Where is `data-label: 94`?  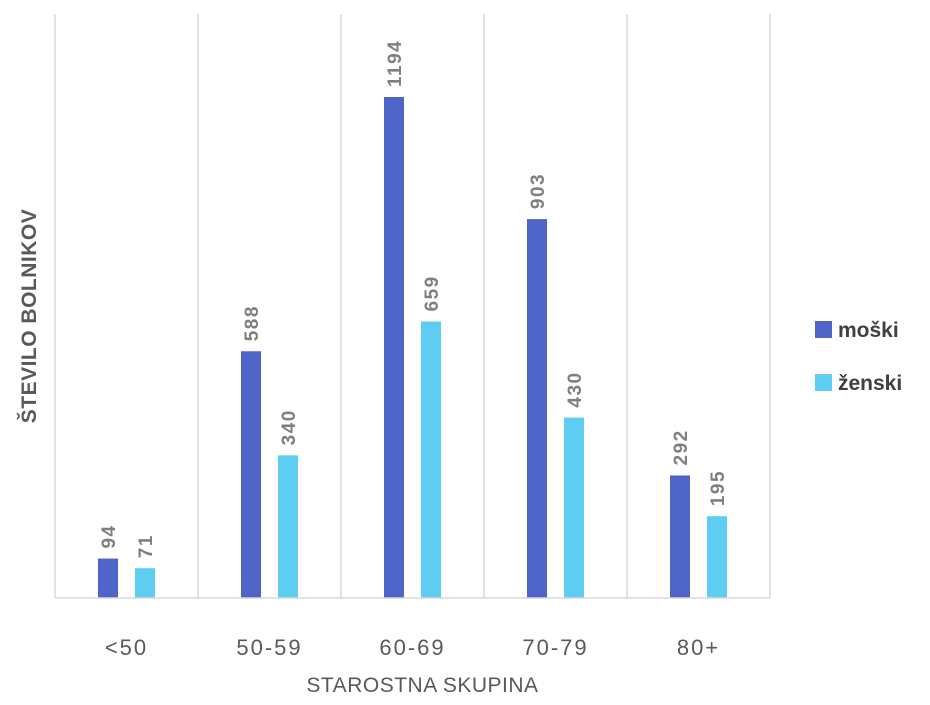 data-label: 94 is located at coordinates (109, 536).